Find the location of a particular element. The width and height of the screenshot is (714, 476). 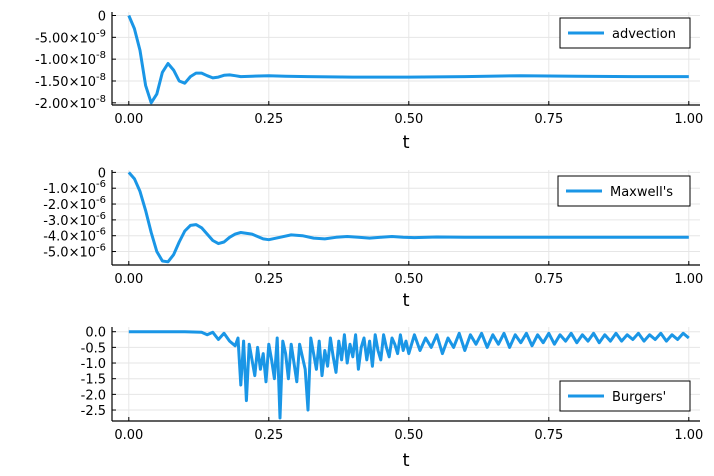

series-line is located at coordinates (409, 375).